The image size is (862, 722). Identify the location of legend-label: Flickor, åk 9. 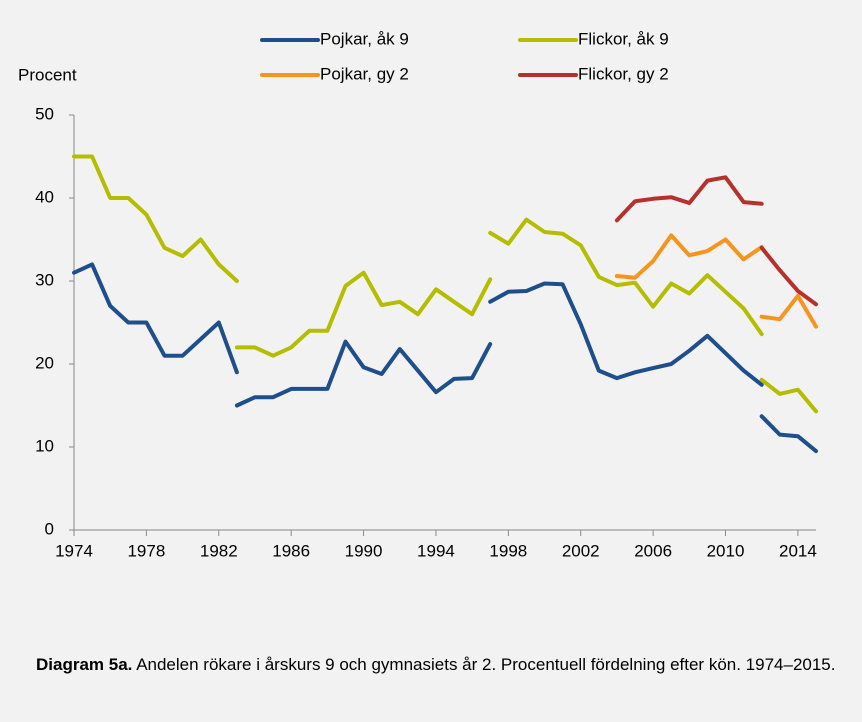
(623, 38).